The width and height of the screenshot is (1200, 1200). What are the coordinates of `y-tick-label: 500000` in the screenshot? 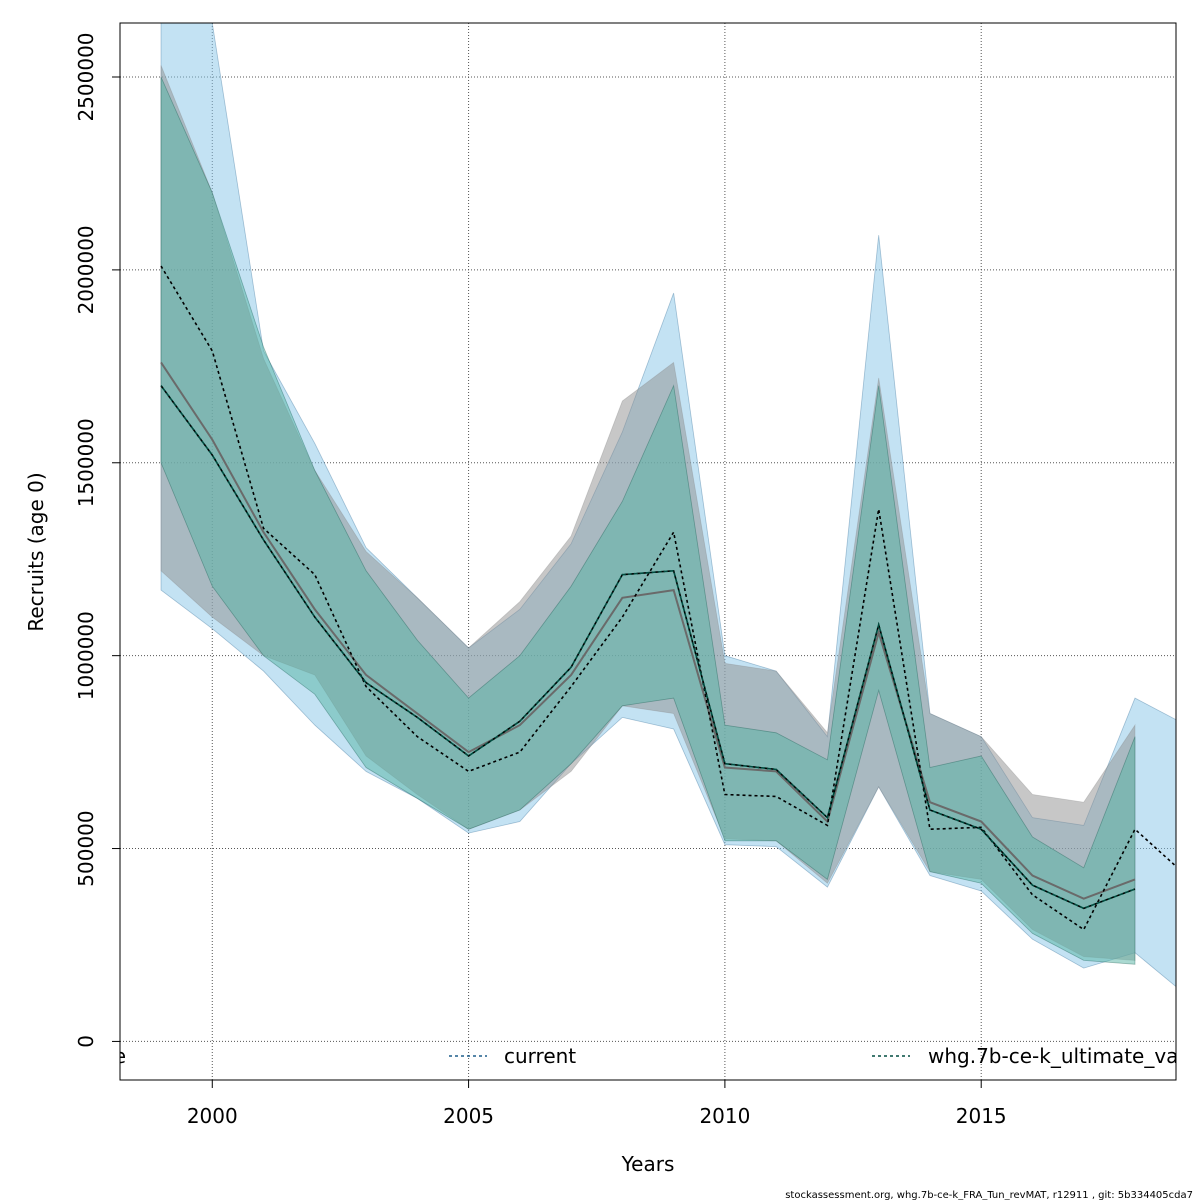 It's located at (86, 848).